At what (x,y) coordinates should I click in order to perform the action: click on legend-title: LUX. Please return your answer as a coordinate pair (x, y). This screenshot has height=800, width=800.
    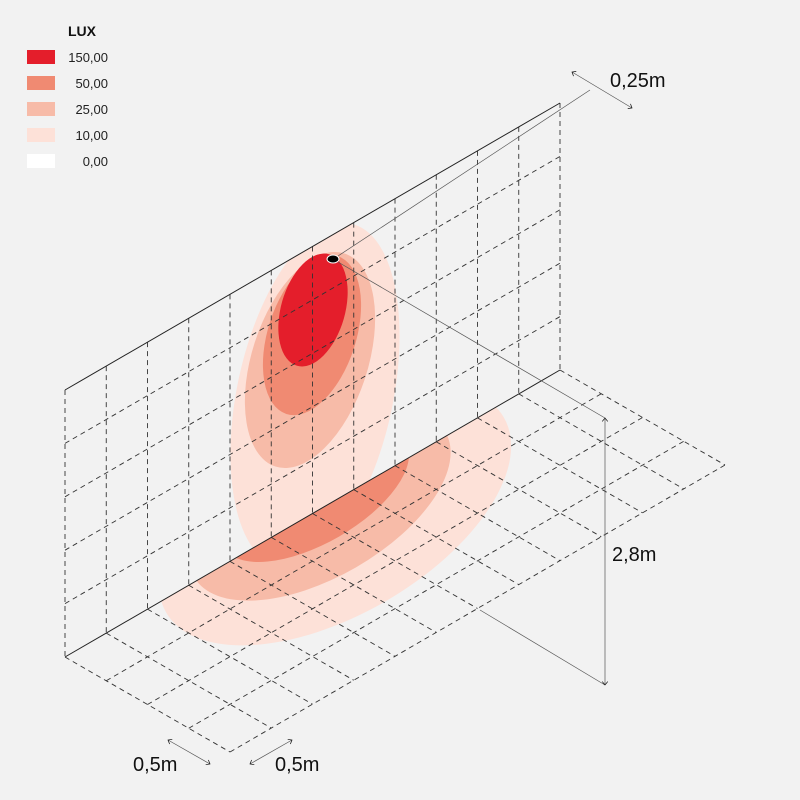
    Looking at the image, I should click on (82, 31).